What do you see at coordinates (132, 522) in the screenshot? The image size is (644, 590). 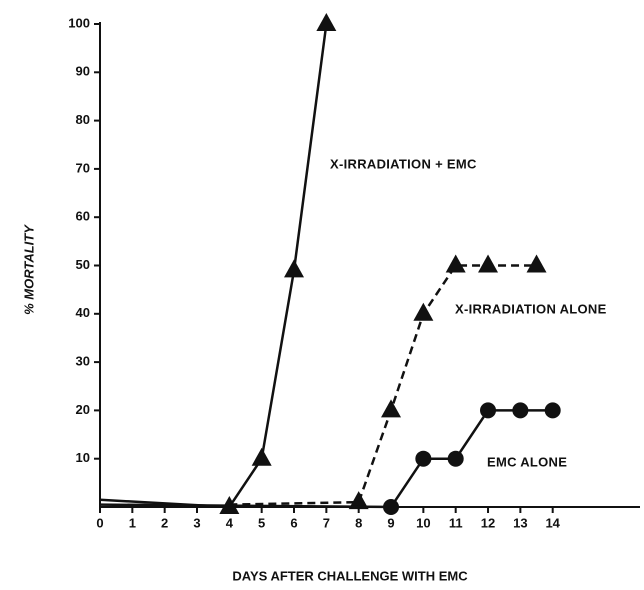 I see `x-tick-label: 1` at bounding box center [132, 522].